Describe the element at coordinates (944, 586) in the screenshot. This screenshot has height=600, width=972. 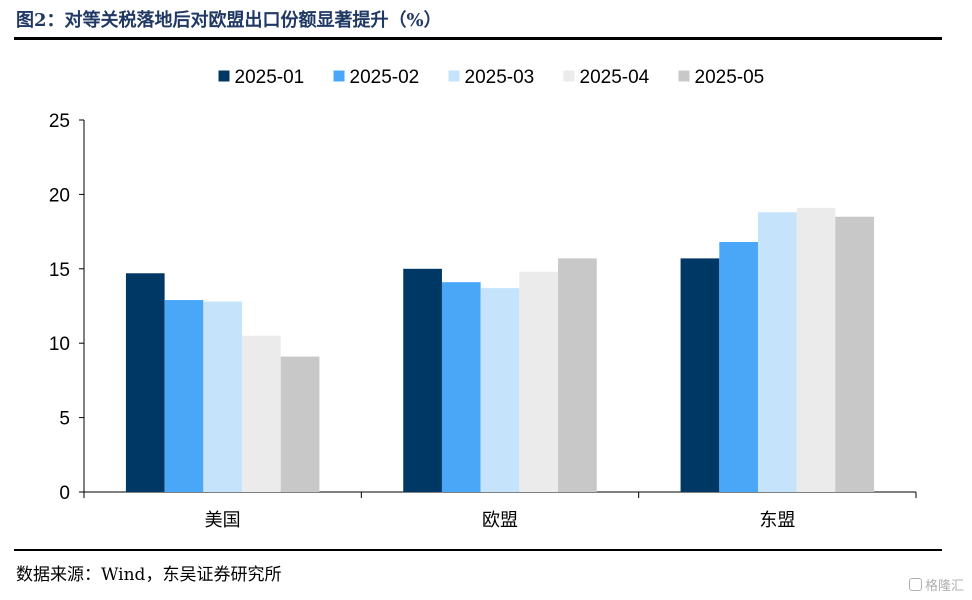
I see `watermark-text: 格隆汇` at that location.